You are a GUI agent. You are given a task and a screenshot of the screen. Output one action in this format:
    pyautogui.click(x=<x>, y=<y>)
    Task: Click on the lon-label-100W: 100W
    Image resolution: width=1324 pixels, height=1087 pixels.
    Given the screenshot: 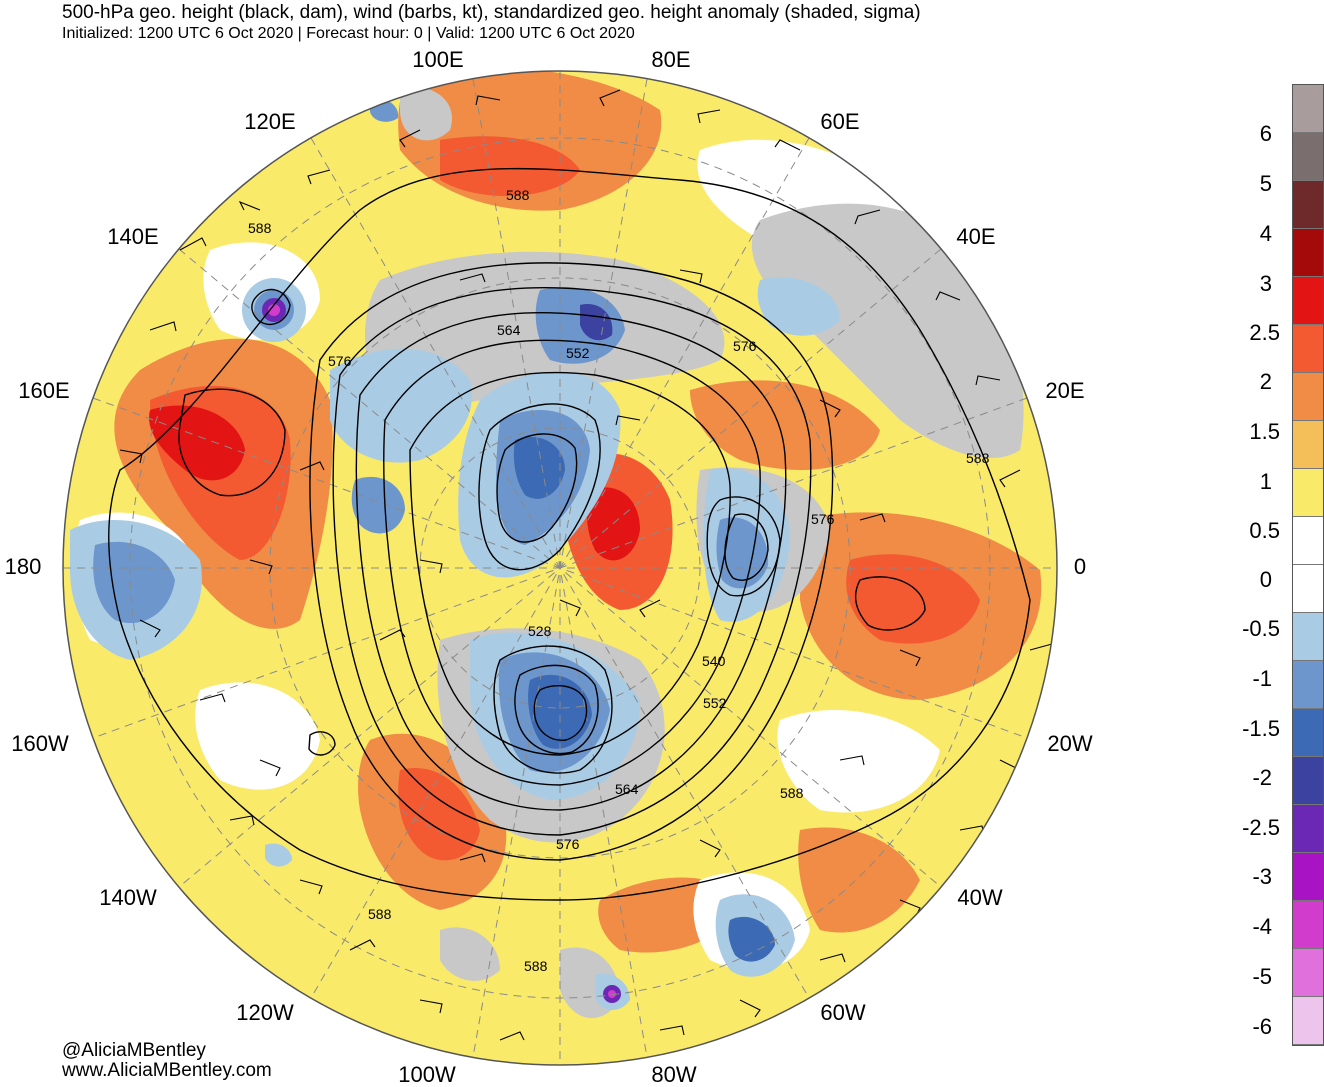 What is the action you would take?
    pyautogui.click(x=427, y=1074)
    